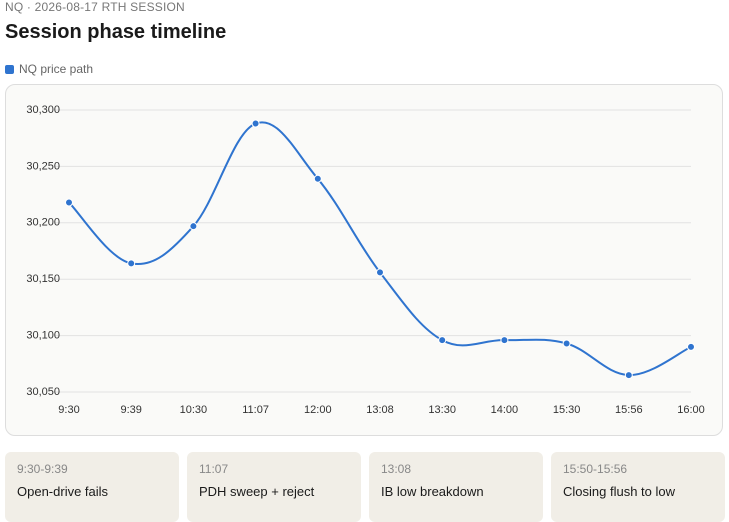 Image resolution: width=729 pixels, height=522 pixels. Describe the element at coordinates (43, 110) in the screenshot. I see `y-tick-label: 30,300` at that location.